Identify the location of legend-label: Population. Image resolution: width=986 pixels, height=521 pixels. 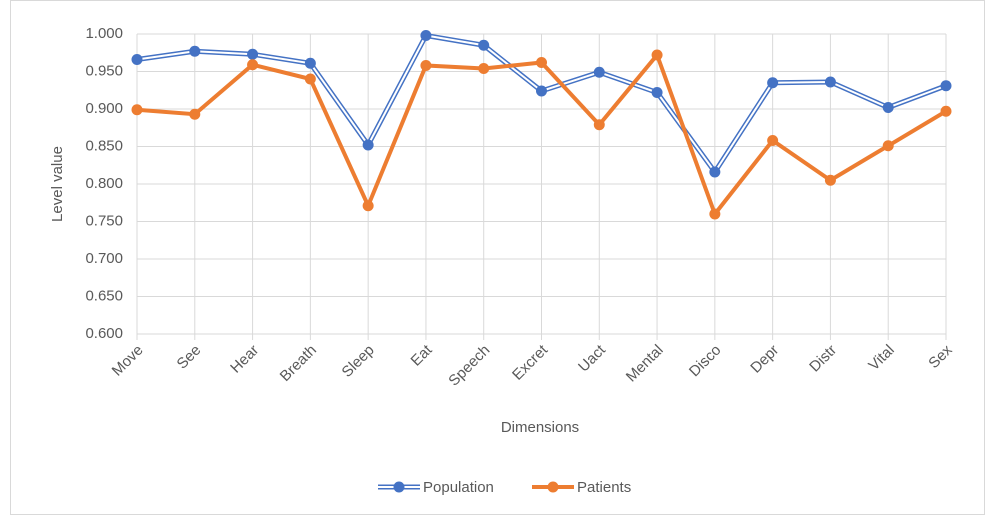
(458, 487).